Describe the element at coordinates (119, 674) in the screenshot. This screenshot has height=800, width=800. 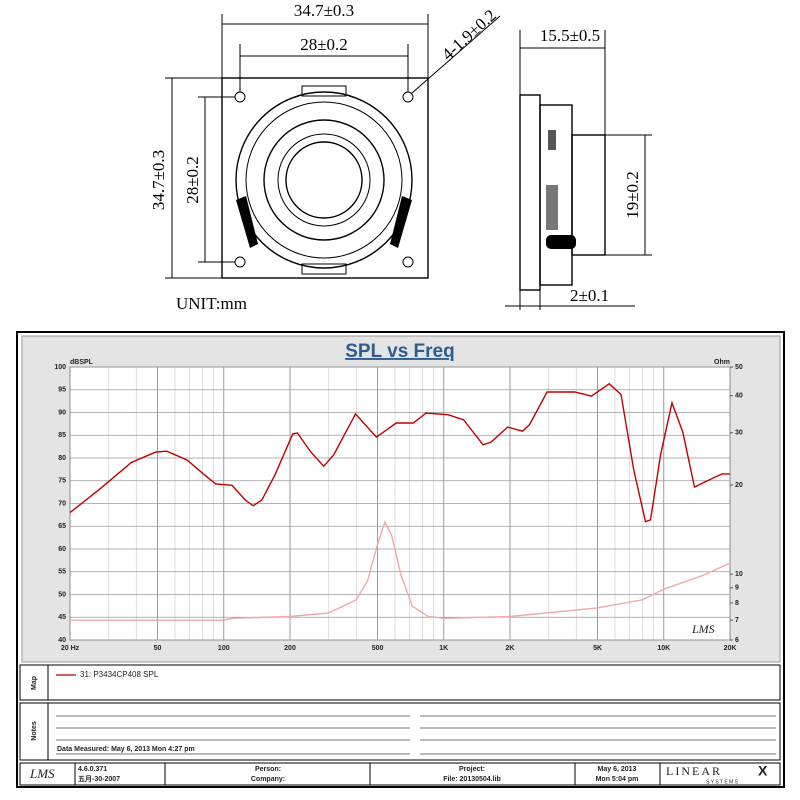
I see `legend-label: 31: P3434CP408 SPL` at that location.